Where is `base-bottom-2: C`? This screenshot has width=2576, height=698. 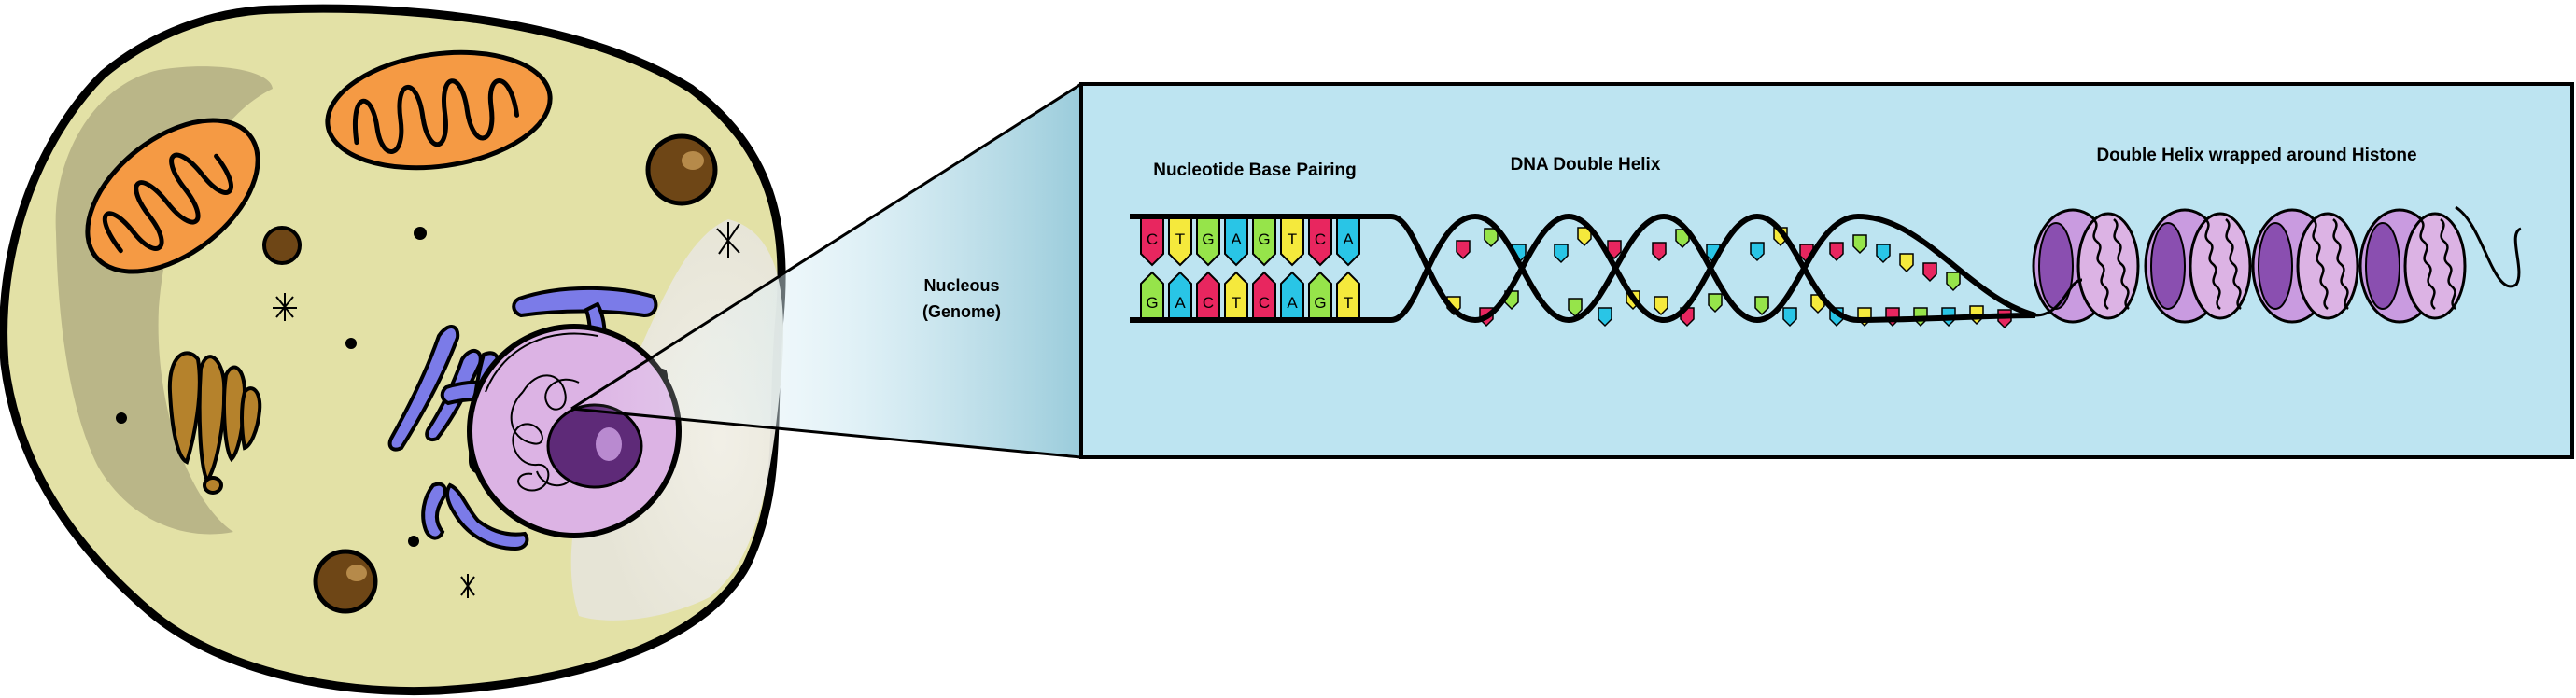
base-bottom-2: C is located at coordinates (1208, 295).